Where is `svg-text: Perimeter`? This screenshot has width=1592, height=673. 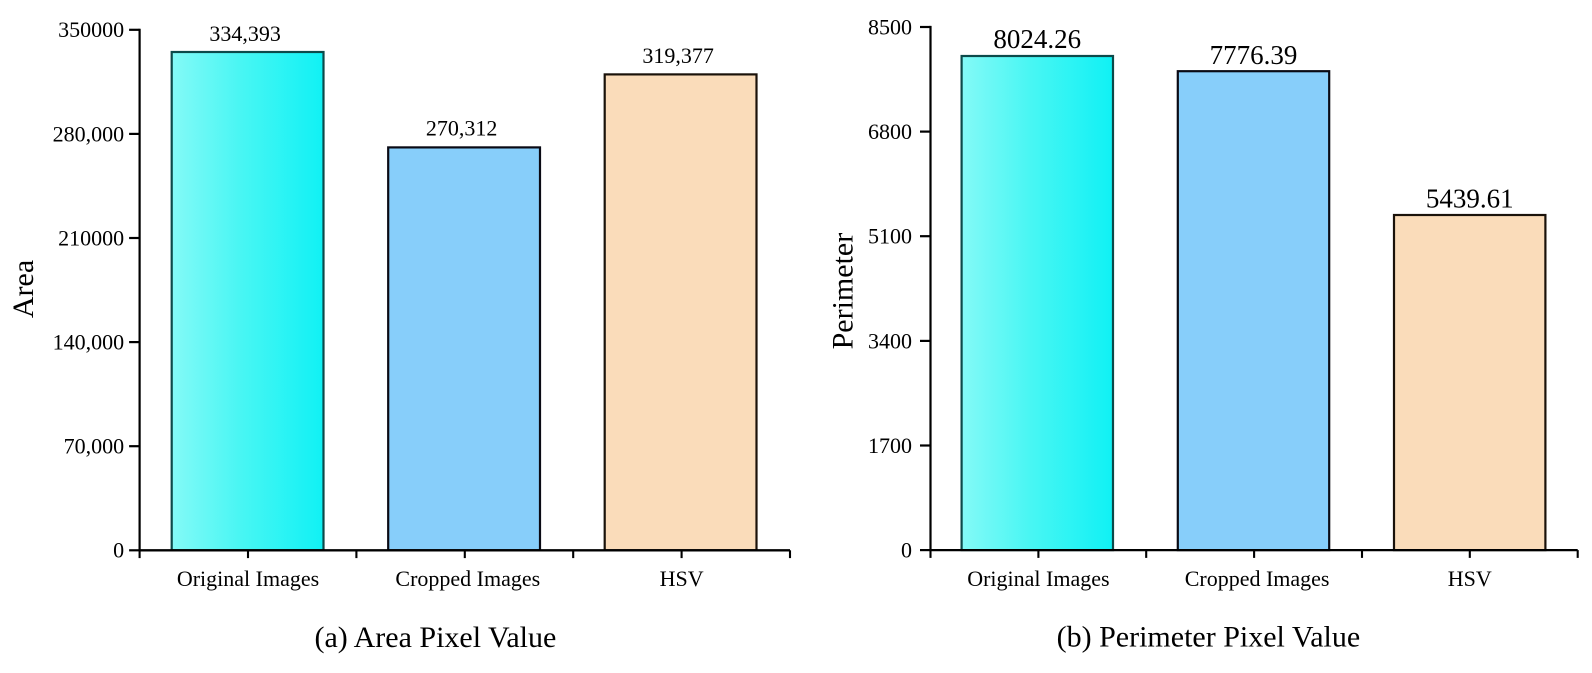 svg-text: Perimeter is located at coordinates (843, 291).